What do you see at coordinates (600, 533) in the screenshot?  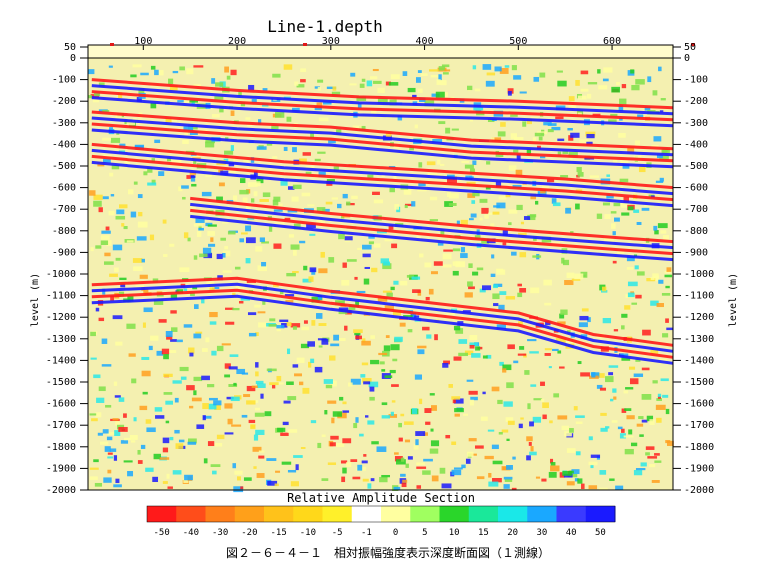 I see `colorbar-label: 50` at bounding box center [600, 533].